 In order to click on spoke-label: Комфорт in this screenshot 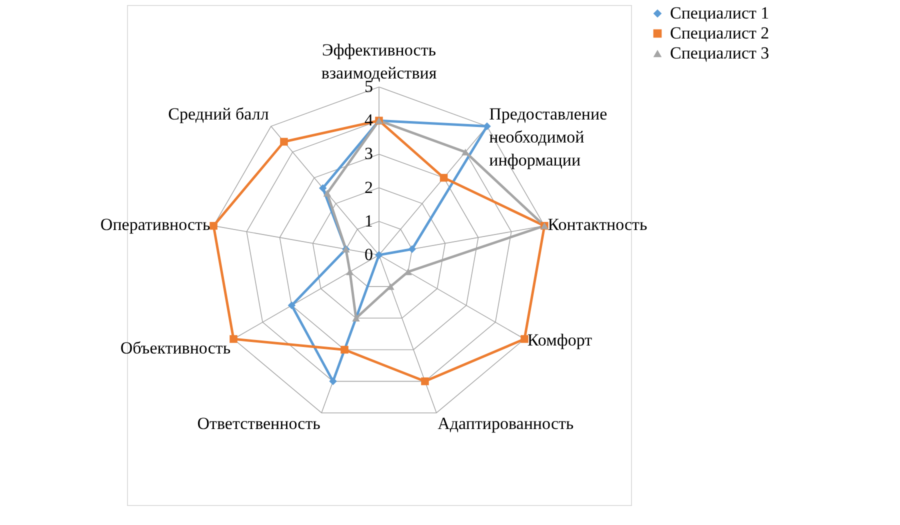, I will do `click(560, 340)`.